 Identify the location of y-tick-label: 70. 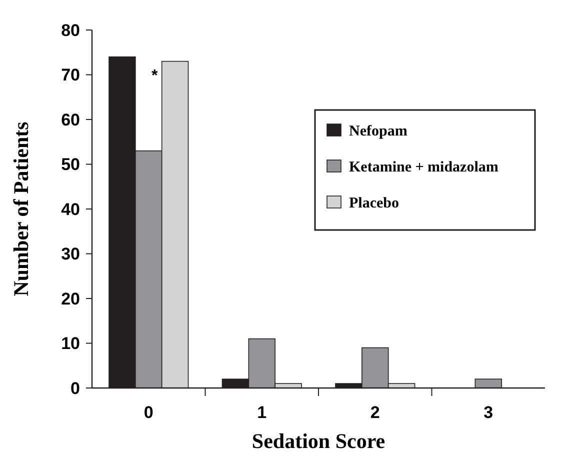
(70, 75).